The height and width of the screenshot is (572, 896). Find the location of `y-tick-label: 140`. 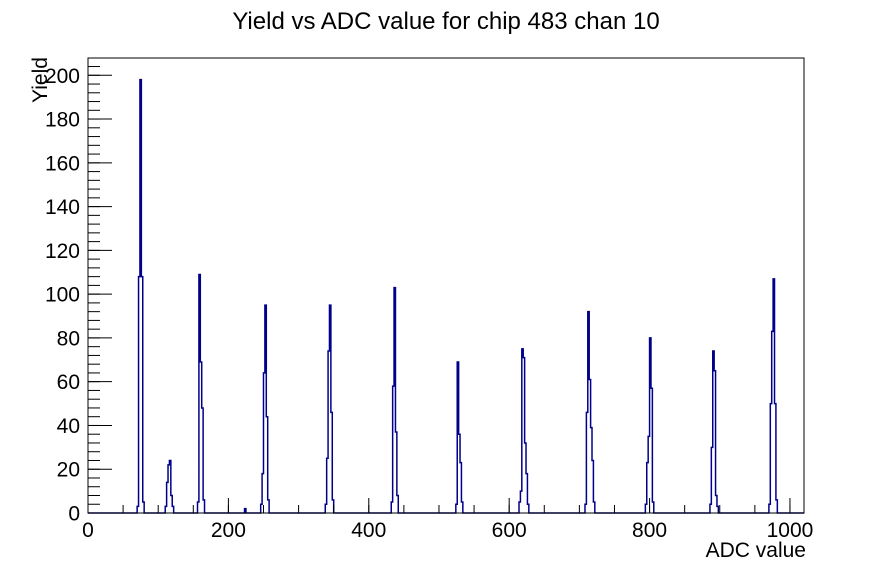

y-tick-label: 140 is located at coordinates (62, 207).